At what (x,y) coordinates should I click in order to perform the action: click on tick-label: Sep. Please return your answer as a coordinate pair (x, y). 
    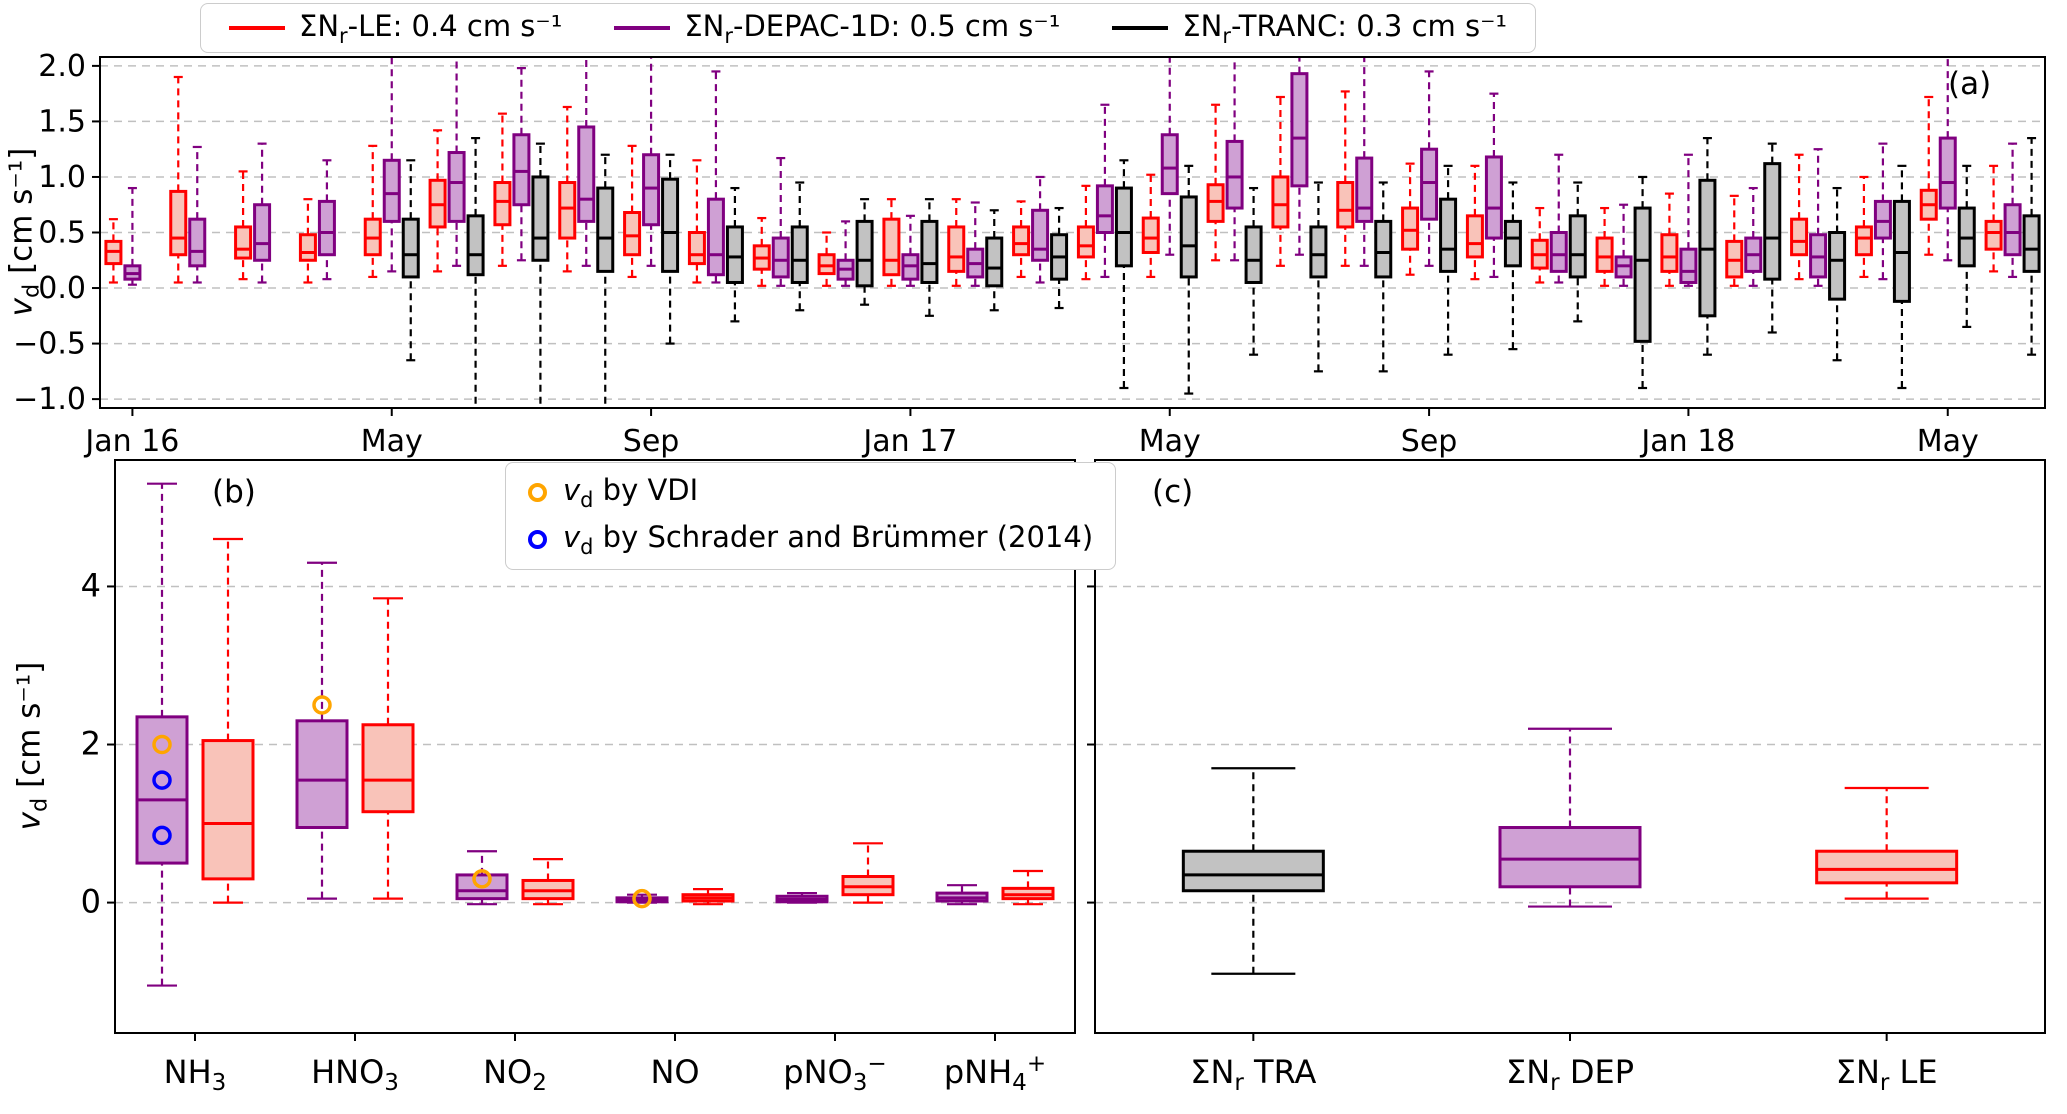
    Looking at the image, I should click on (651, 441).